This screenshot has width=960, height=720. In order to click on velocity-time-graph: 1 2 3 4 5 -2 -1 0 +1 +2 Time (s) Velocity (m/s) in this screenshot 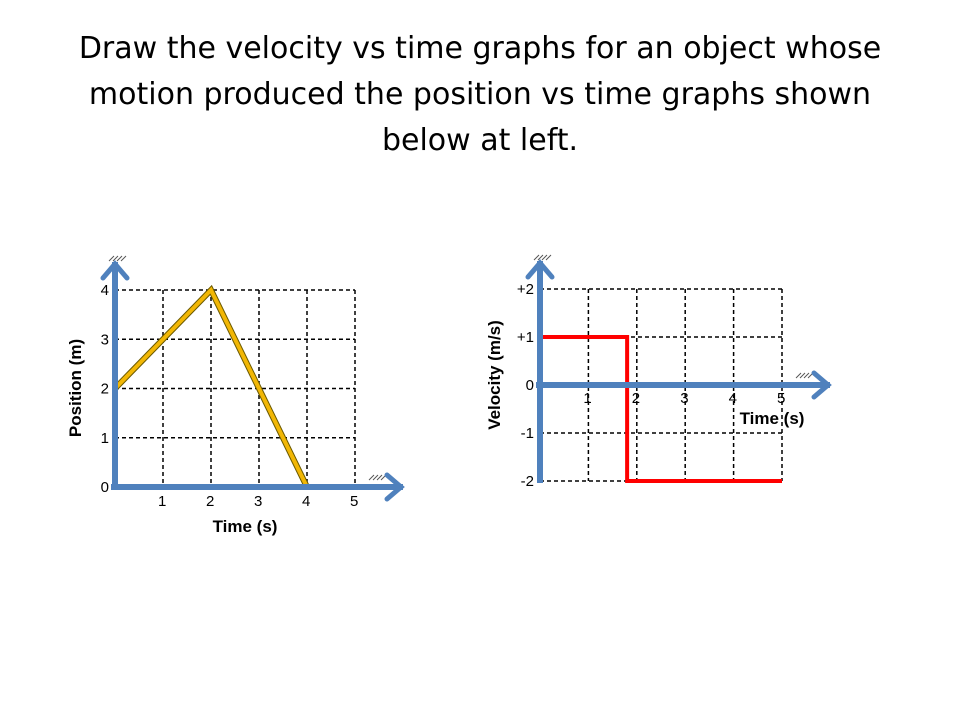, I will do `click(658, 372)`.